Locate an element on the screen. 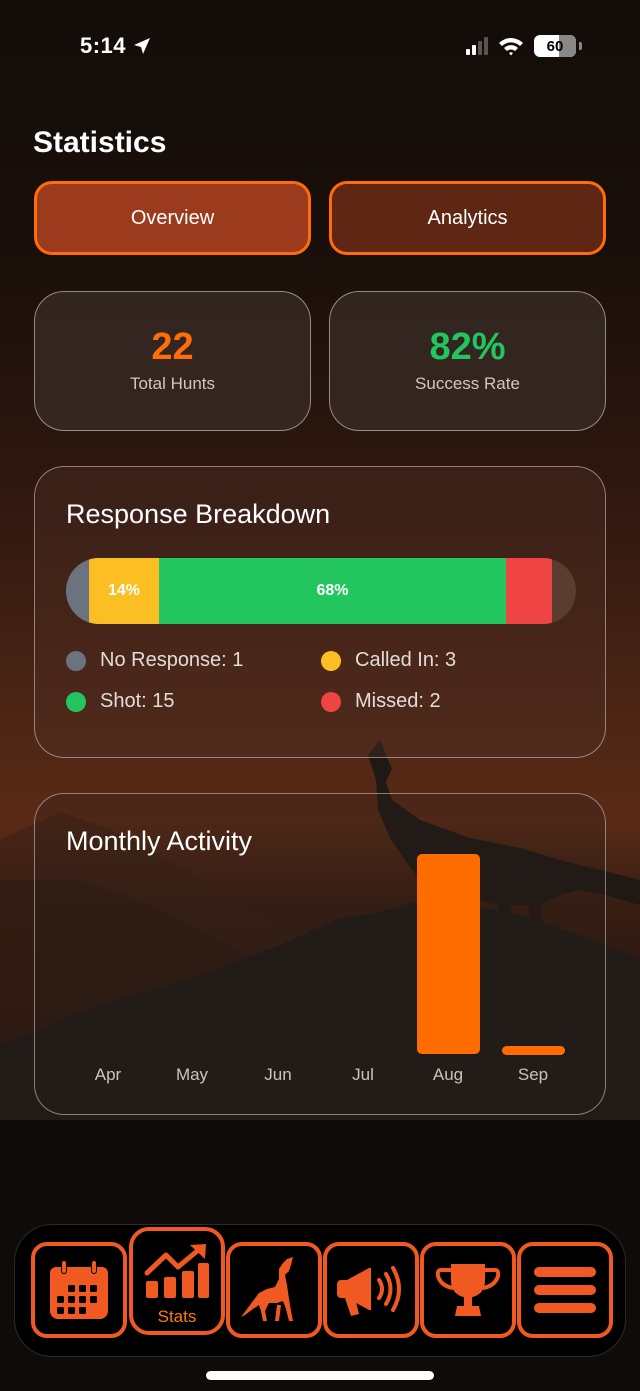  red-dot-icon is located at coordinates (331, 701).